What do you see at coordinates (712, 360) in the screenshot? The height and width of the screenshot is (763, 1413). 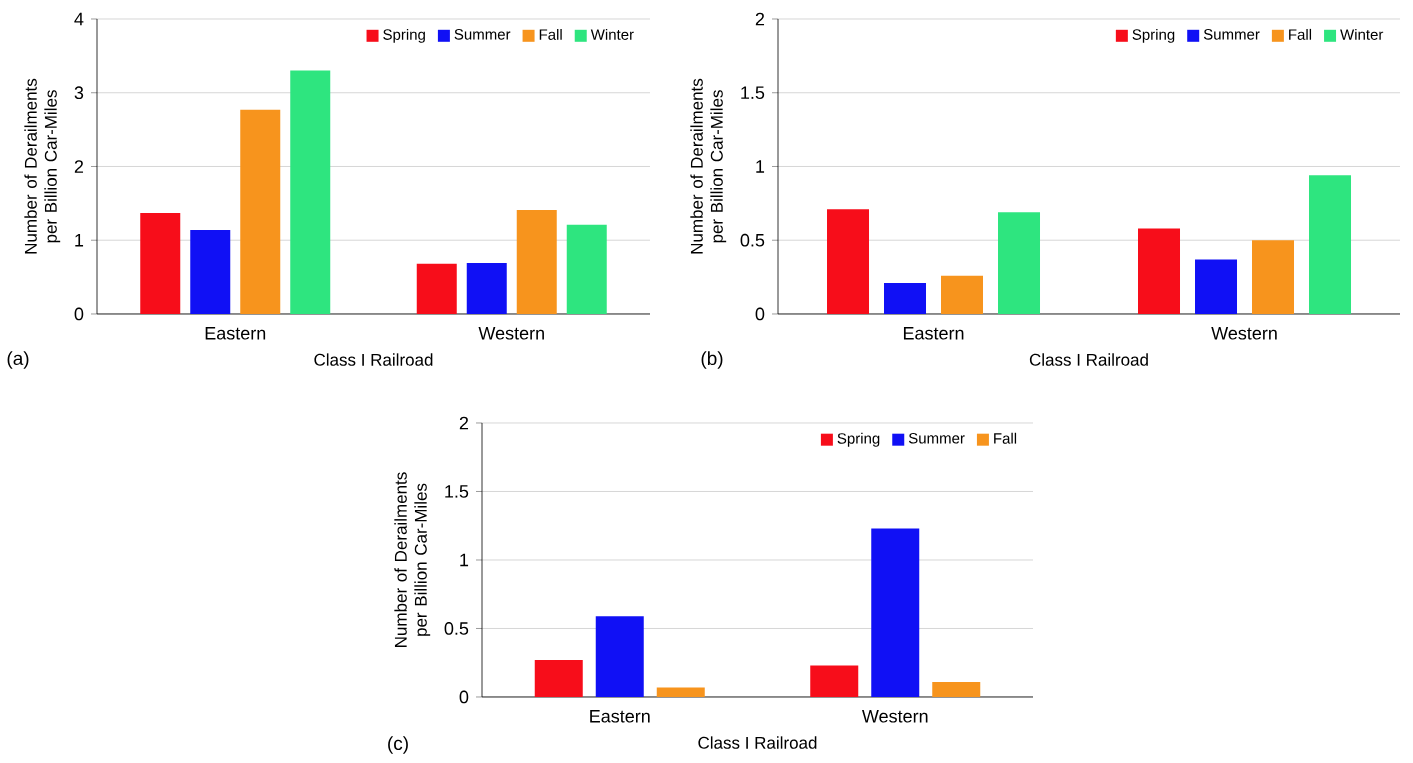 I see `text: (b)` at bounding box center [712, 360].